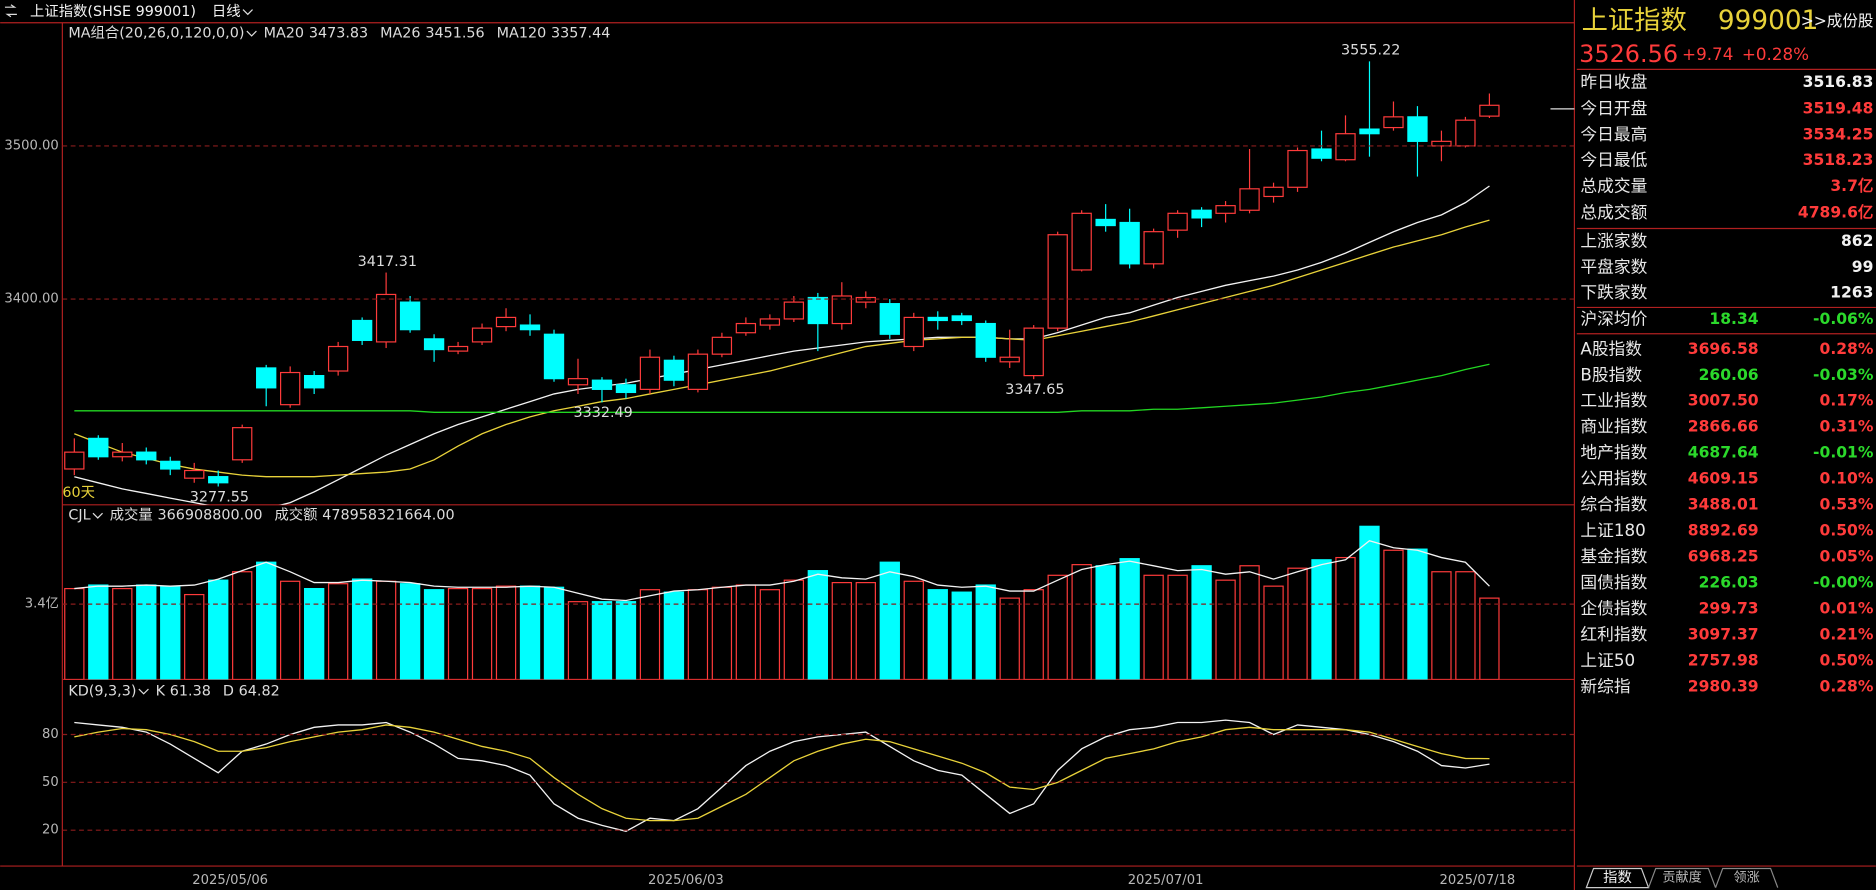  Describe the element at coordinates (1611, 348) in the screenshot. I see `index-name: A股指数` at that location.